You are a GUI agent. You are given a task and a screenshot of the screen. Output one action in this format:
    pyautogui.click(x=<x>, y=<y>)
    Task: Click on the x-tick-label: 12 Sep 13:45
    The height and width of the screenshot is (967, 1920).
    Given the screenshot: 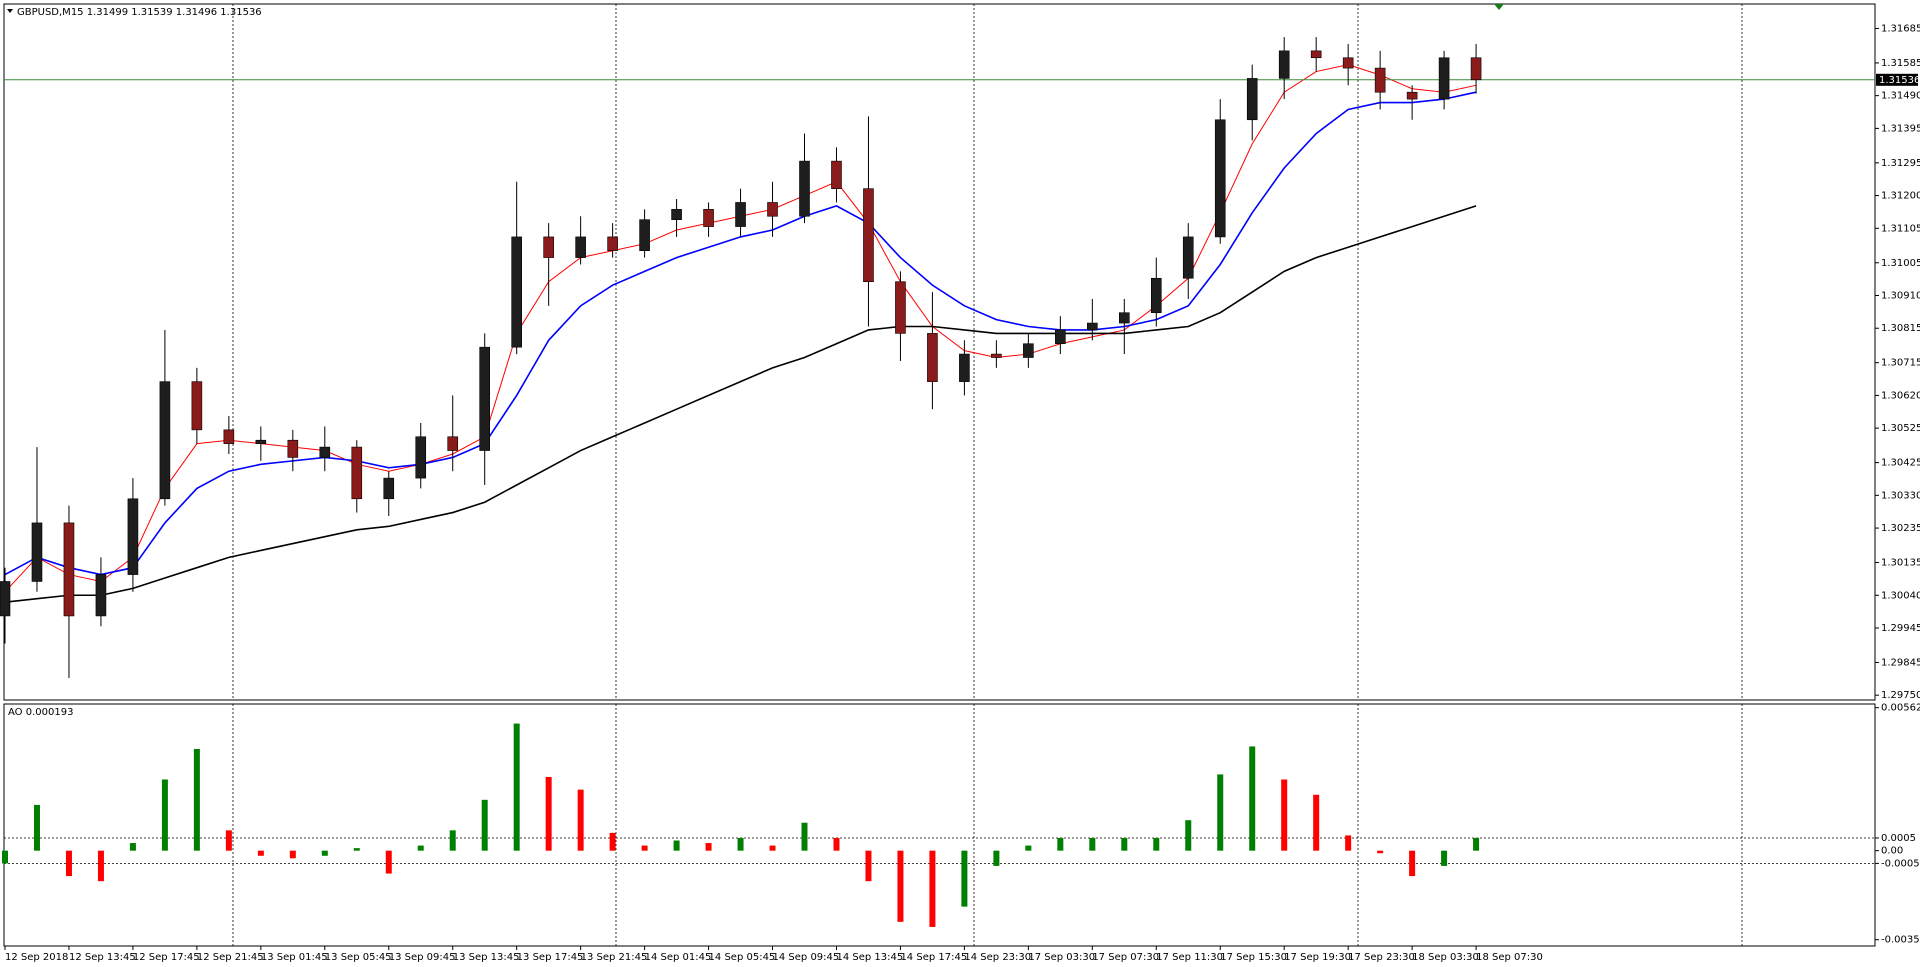 What is the action you would take?
    pyautogui.click(x=102, y=957)
    